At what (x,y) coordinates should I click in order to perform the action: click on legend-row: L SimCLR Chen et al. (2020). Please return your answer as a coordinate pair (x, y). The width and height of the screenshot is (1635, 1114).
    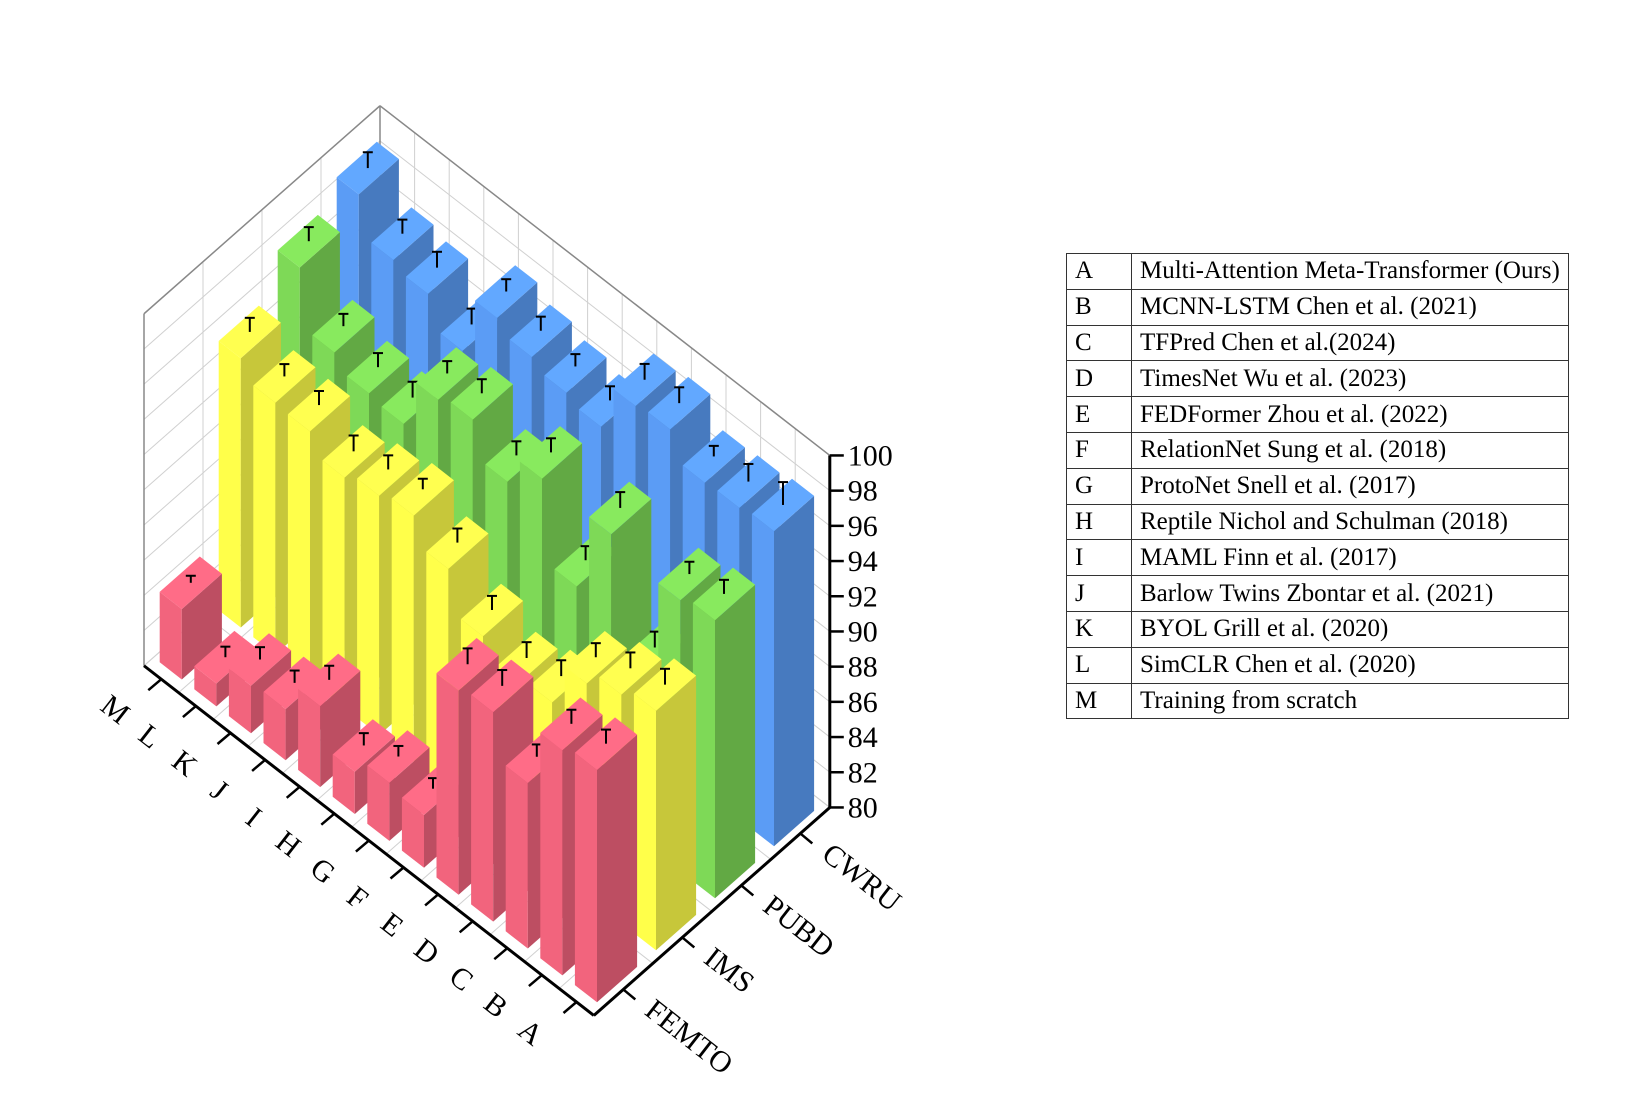
    Looking at the image, I should click on (1317, 665).